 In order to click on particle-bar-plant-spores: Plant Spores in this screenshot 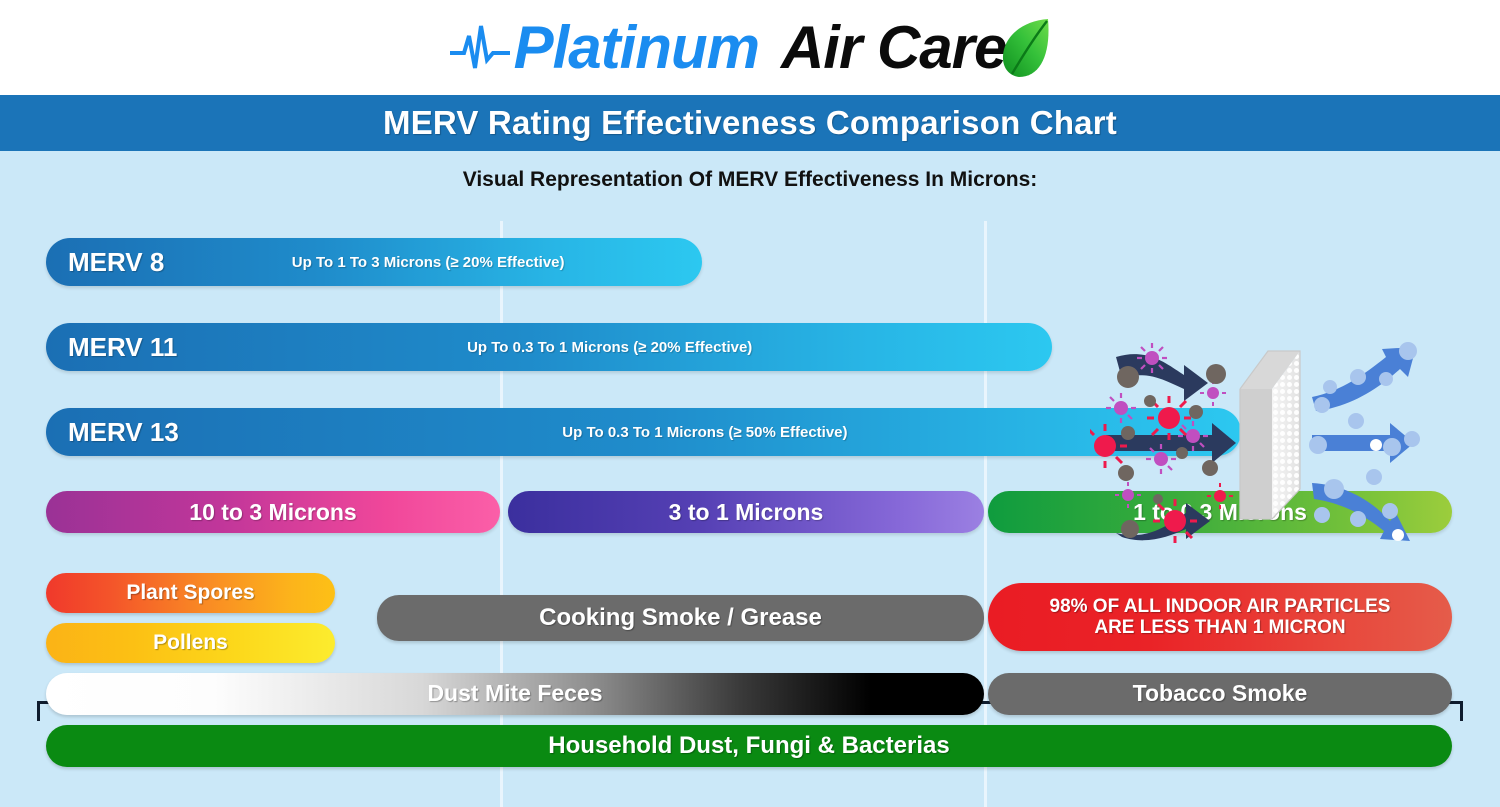, I will do `click(190, 593)`.